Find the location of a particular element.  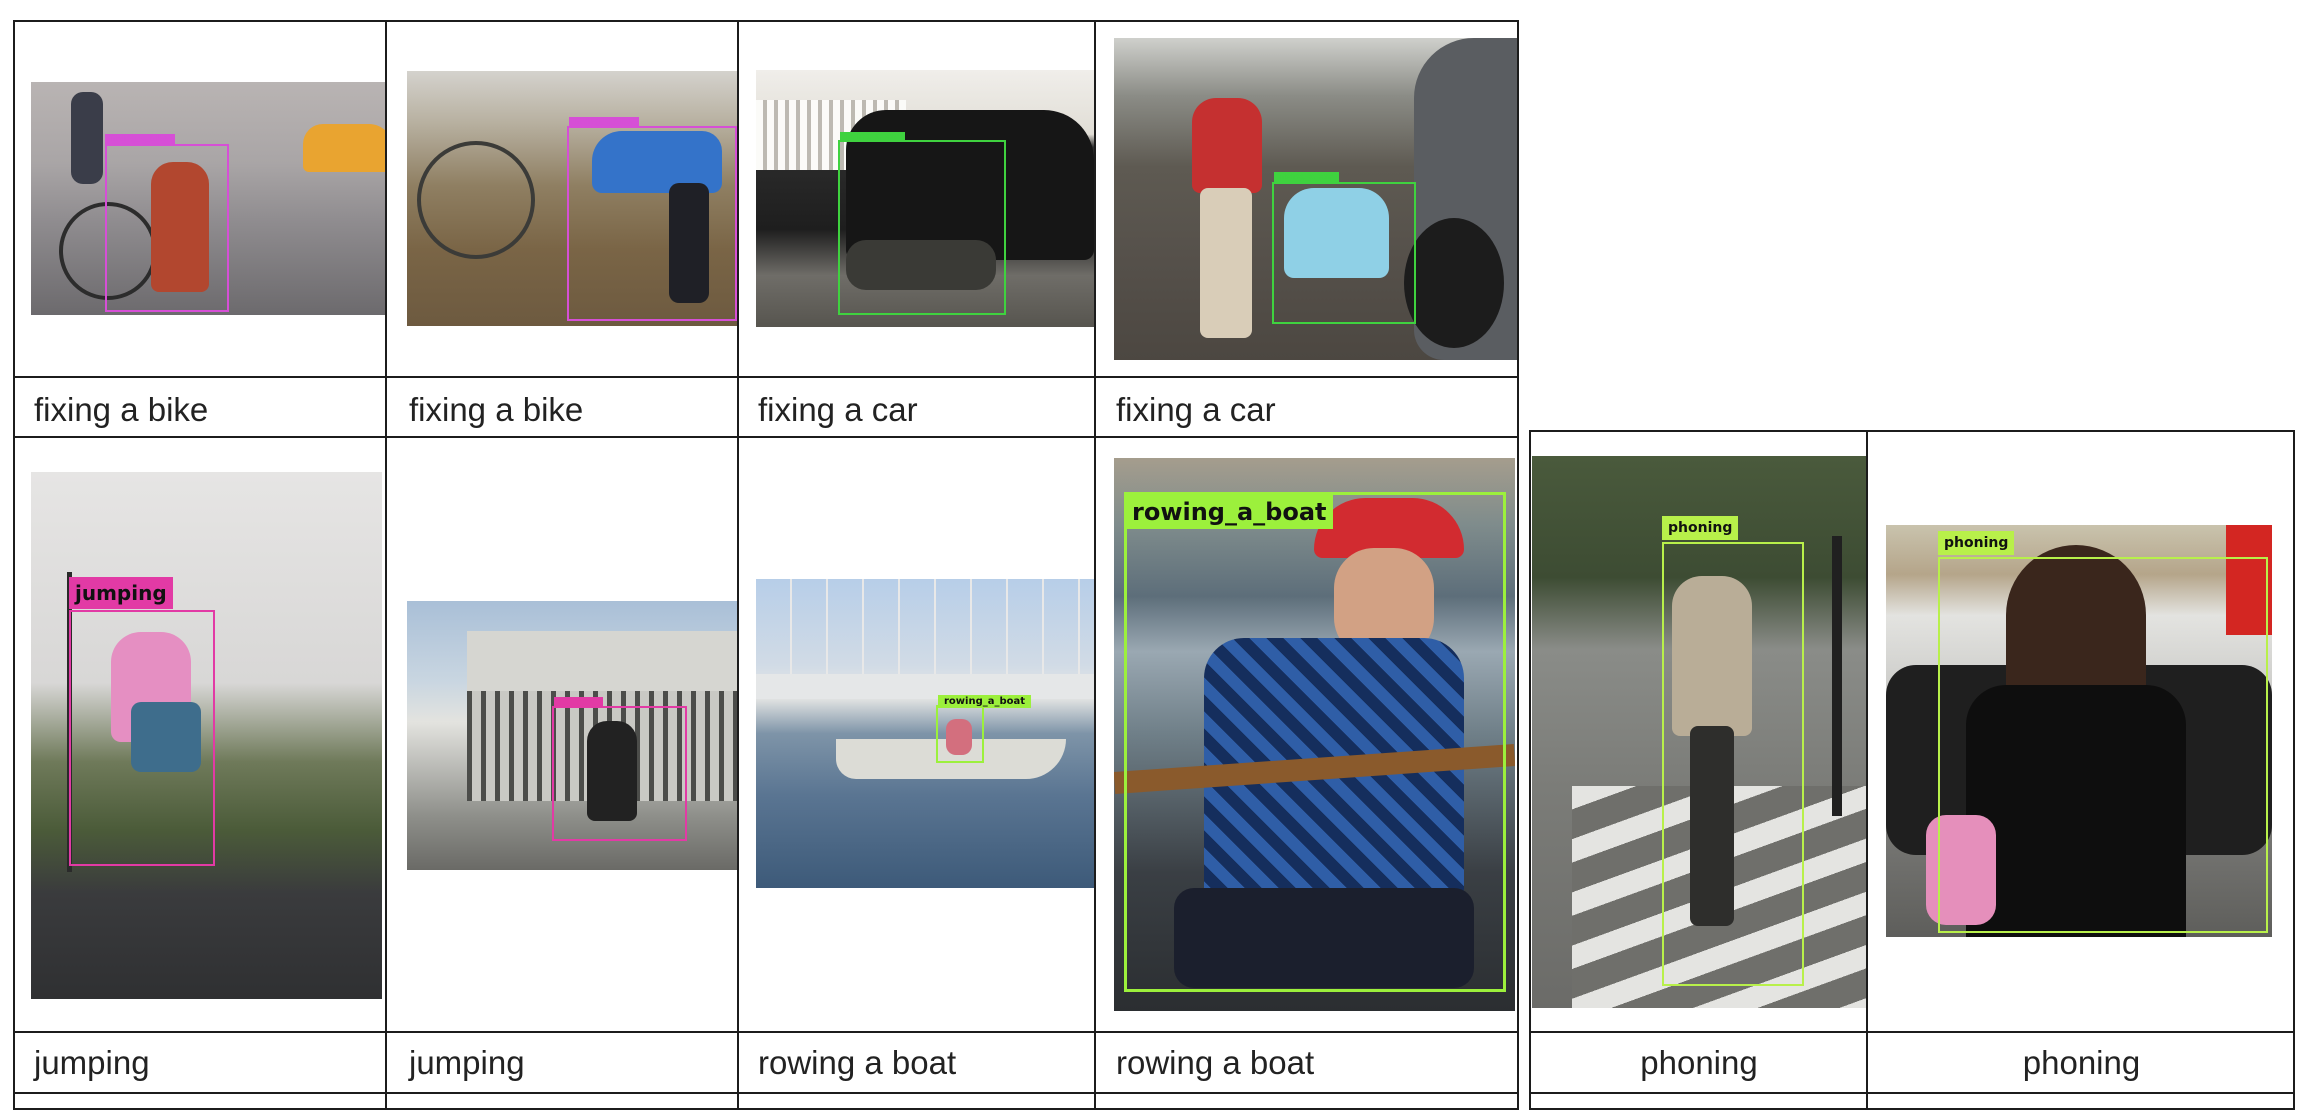

caption-fixing-bike-2: fixing a bike is located at coordinates (496, 409).